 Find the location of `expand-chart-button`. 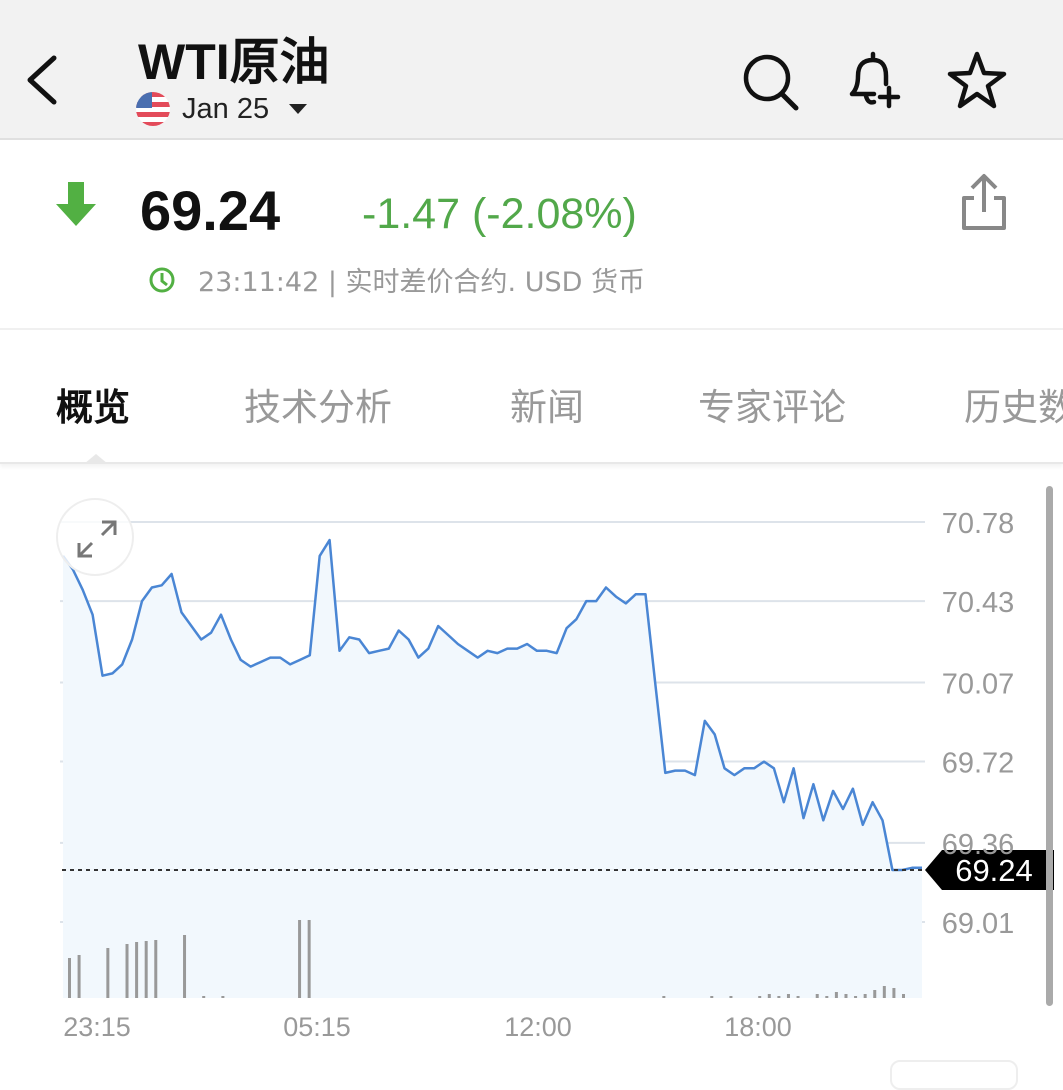

expand-chart-button is located at coordinates (95, 537).